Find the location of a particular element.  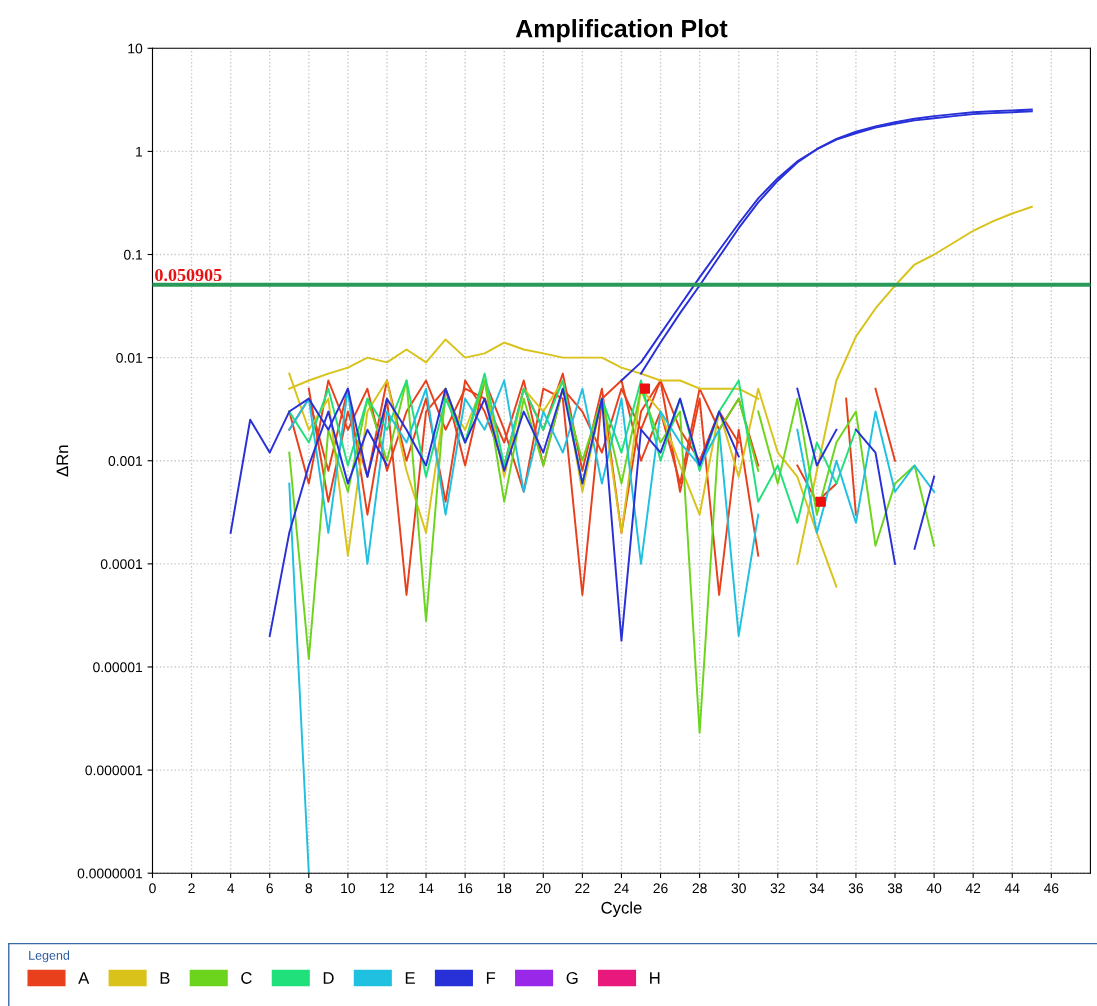

legend-label: D is located at coordinates (328, 978).